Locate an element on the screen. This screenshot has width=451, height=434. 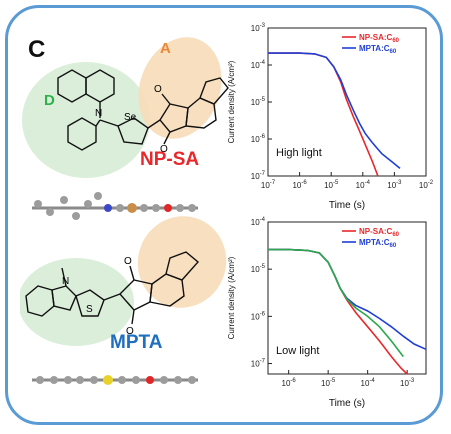
y-tick-label: 10⁻³ is located at coordinates (258, 28).